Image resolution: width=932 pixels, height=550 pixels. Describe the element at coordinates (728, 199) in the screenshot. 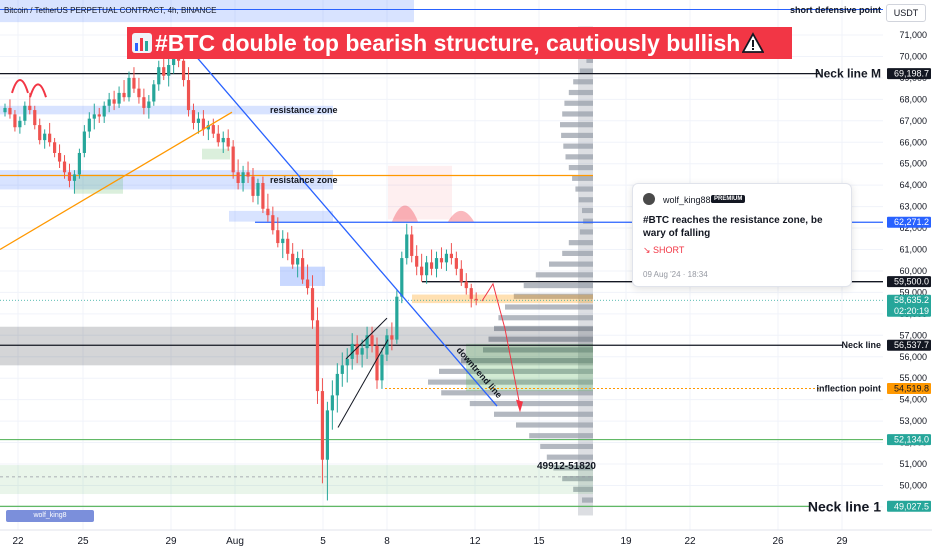

I see `premium-badge: PREMIUM` at that location.